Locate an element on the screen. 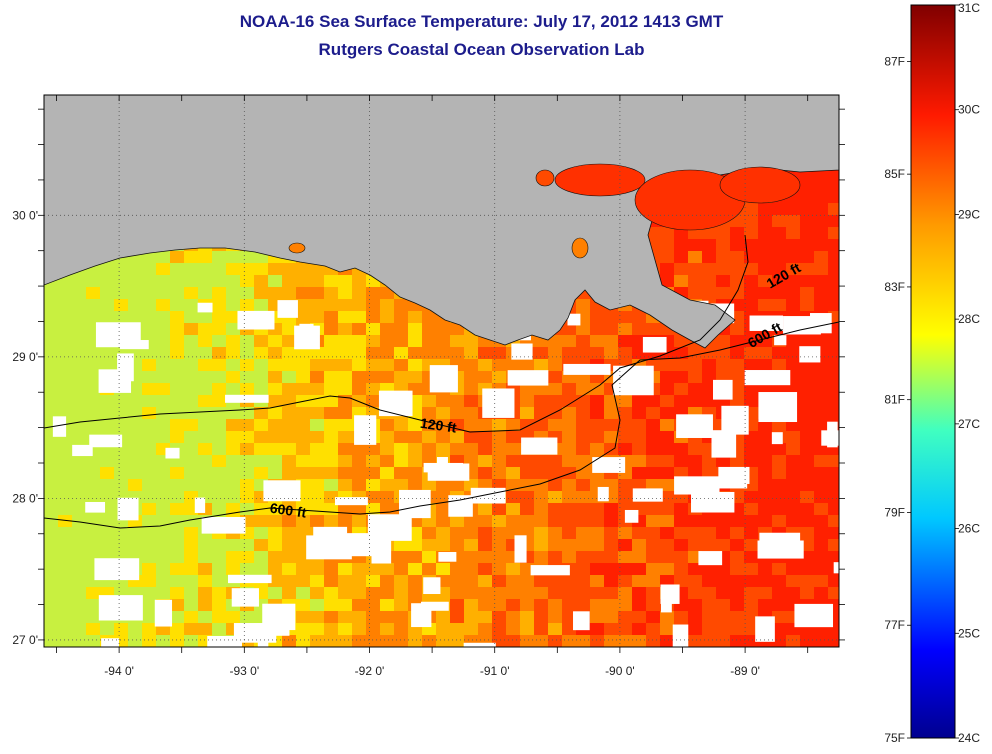 Image resolution: width=992 pixels, height=754 pixels. cb-label-celsius: 28C is located at coordinates (969, 319).